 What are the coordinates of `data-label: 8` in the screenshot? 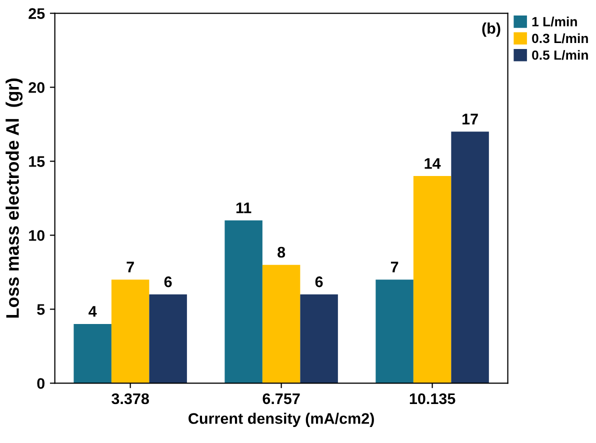 It's located at (282, 252).